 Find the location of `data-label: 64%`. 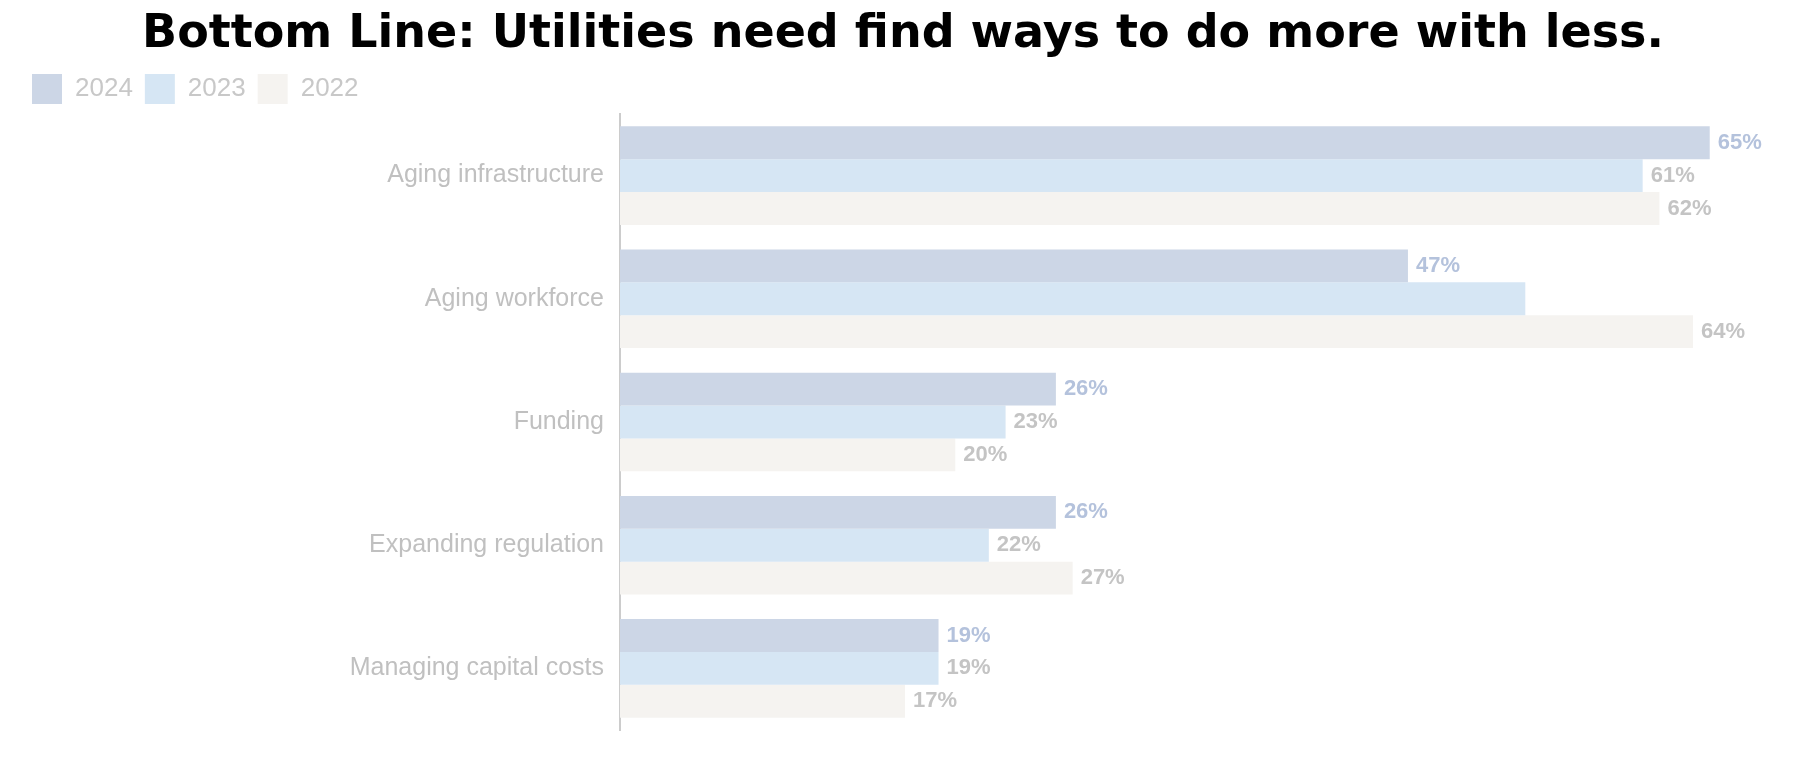

data-label: 64% is located at coordinates (1722, 330).